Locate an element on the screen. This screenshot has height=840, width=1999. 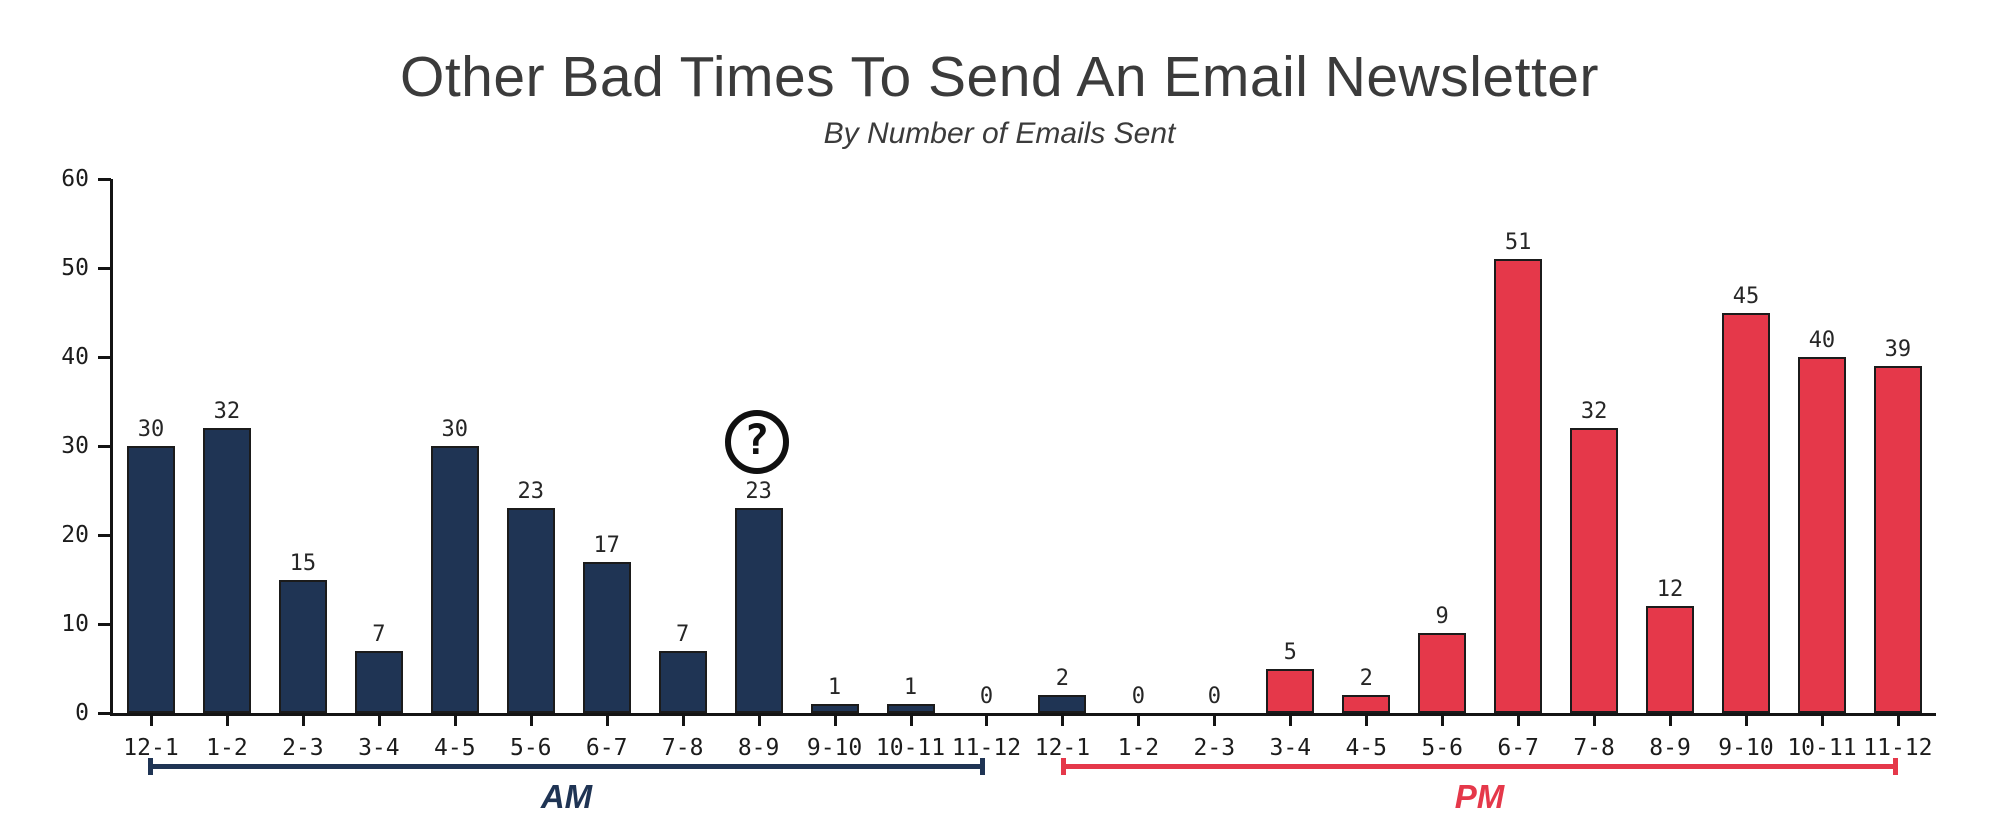
pm-group-bracket is located at coordinates (1479, 766).